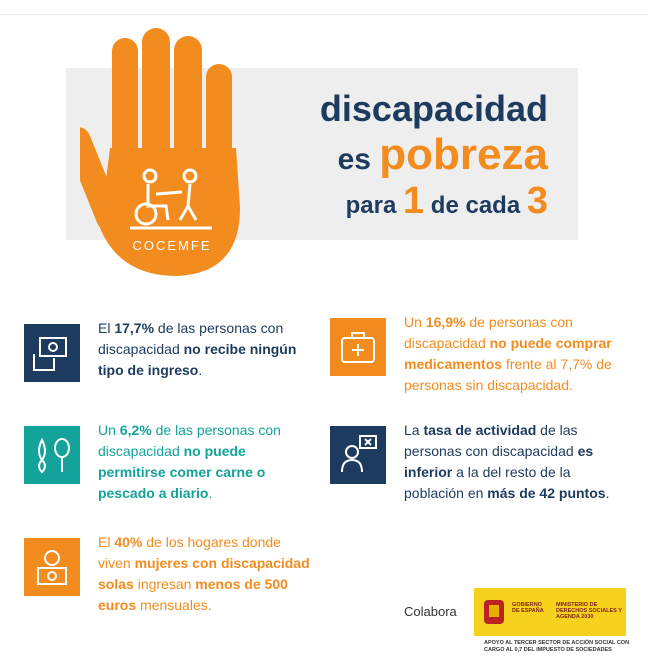 This screenshot has height=668, width=648. What do you see at coordinates (354, 159) in the screenshot?
I see `title-word: es` at bounding box center [354, 159].